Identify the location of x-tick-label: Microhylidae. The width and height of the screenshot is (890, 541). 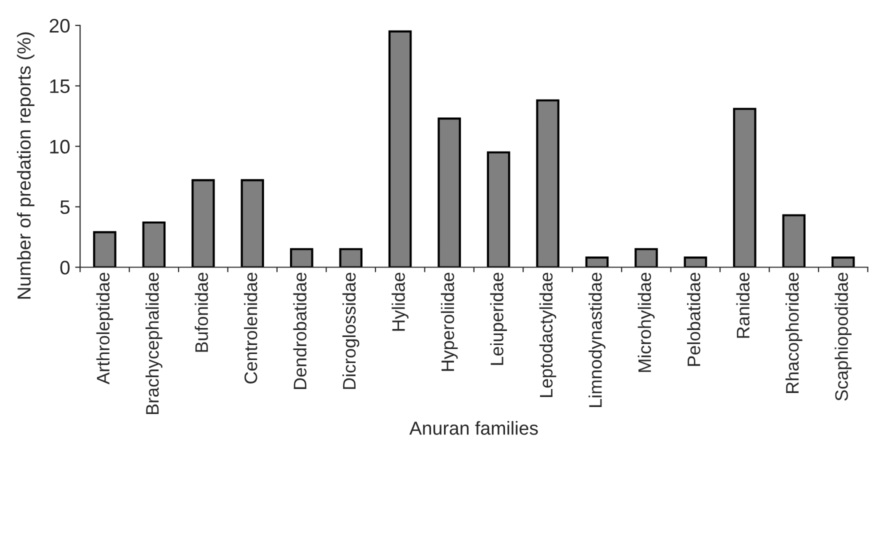
(646, 322).